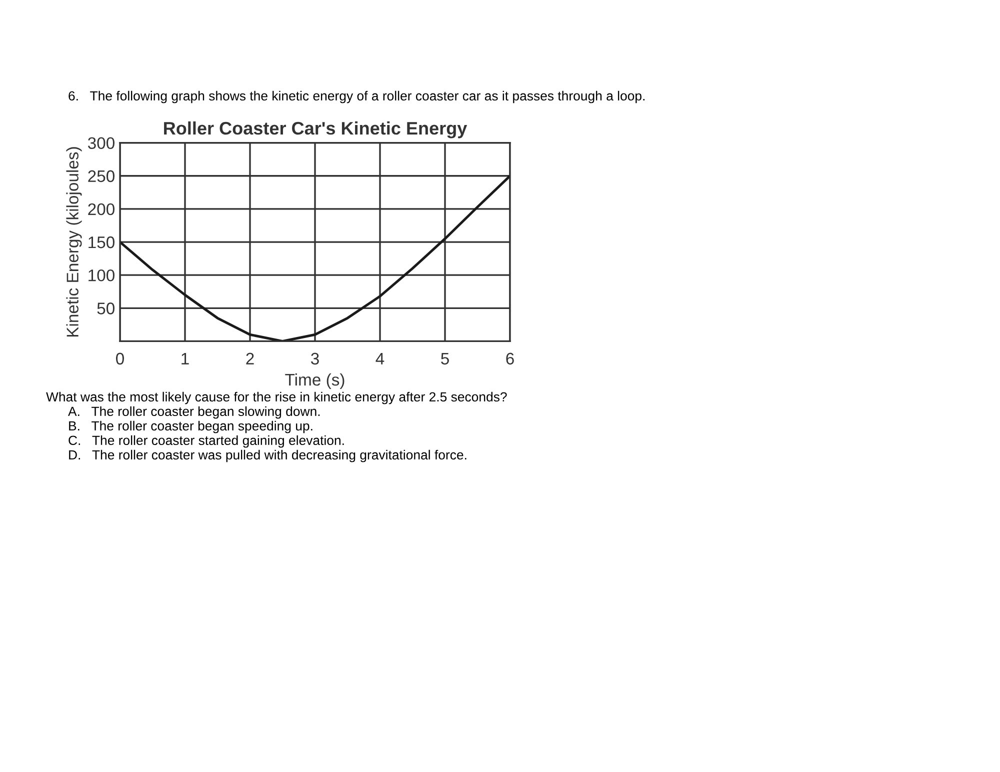  I want to click on x-tick-label: 5, so click(445, 358).